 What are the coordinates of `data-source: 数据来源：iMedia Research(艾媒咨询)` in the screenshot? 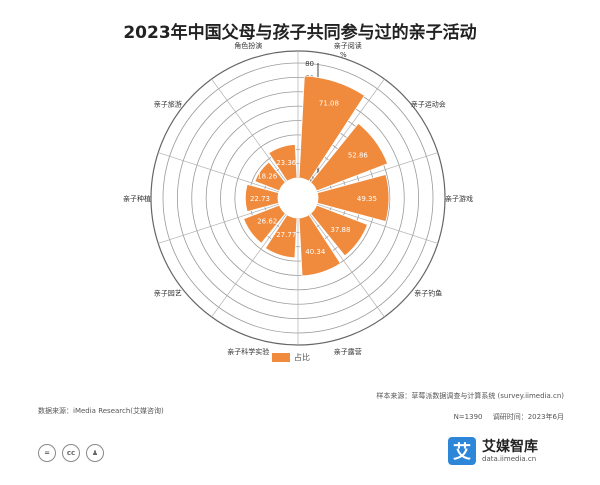 It's located at (101, 411).